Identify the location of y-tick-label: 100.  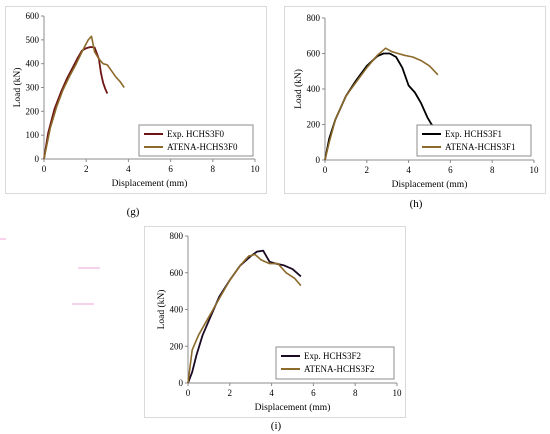
(33, 135).